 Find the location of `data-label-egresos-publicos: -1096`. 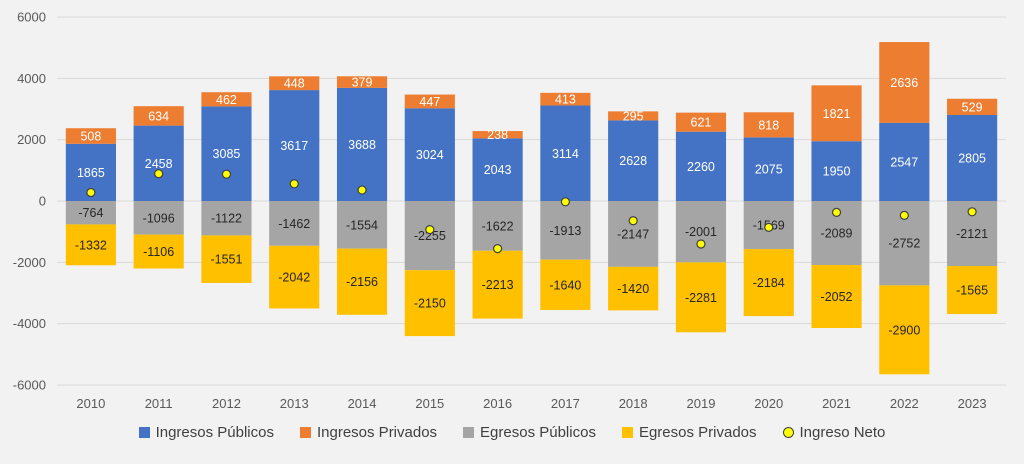

data-label-egresos-publicos: -1096 is located at coordinates (159, 218).